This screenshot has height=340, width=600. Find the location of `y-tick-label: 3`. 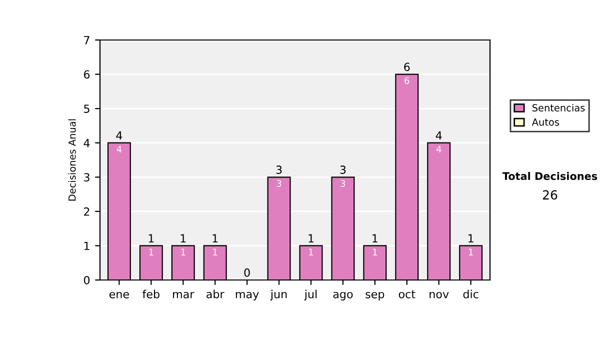

y-tick-label: 3 is located at coordinates (87, 177).